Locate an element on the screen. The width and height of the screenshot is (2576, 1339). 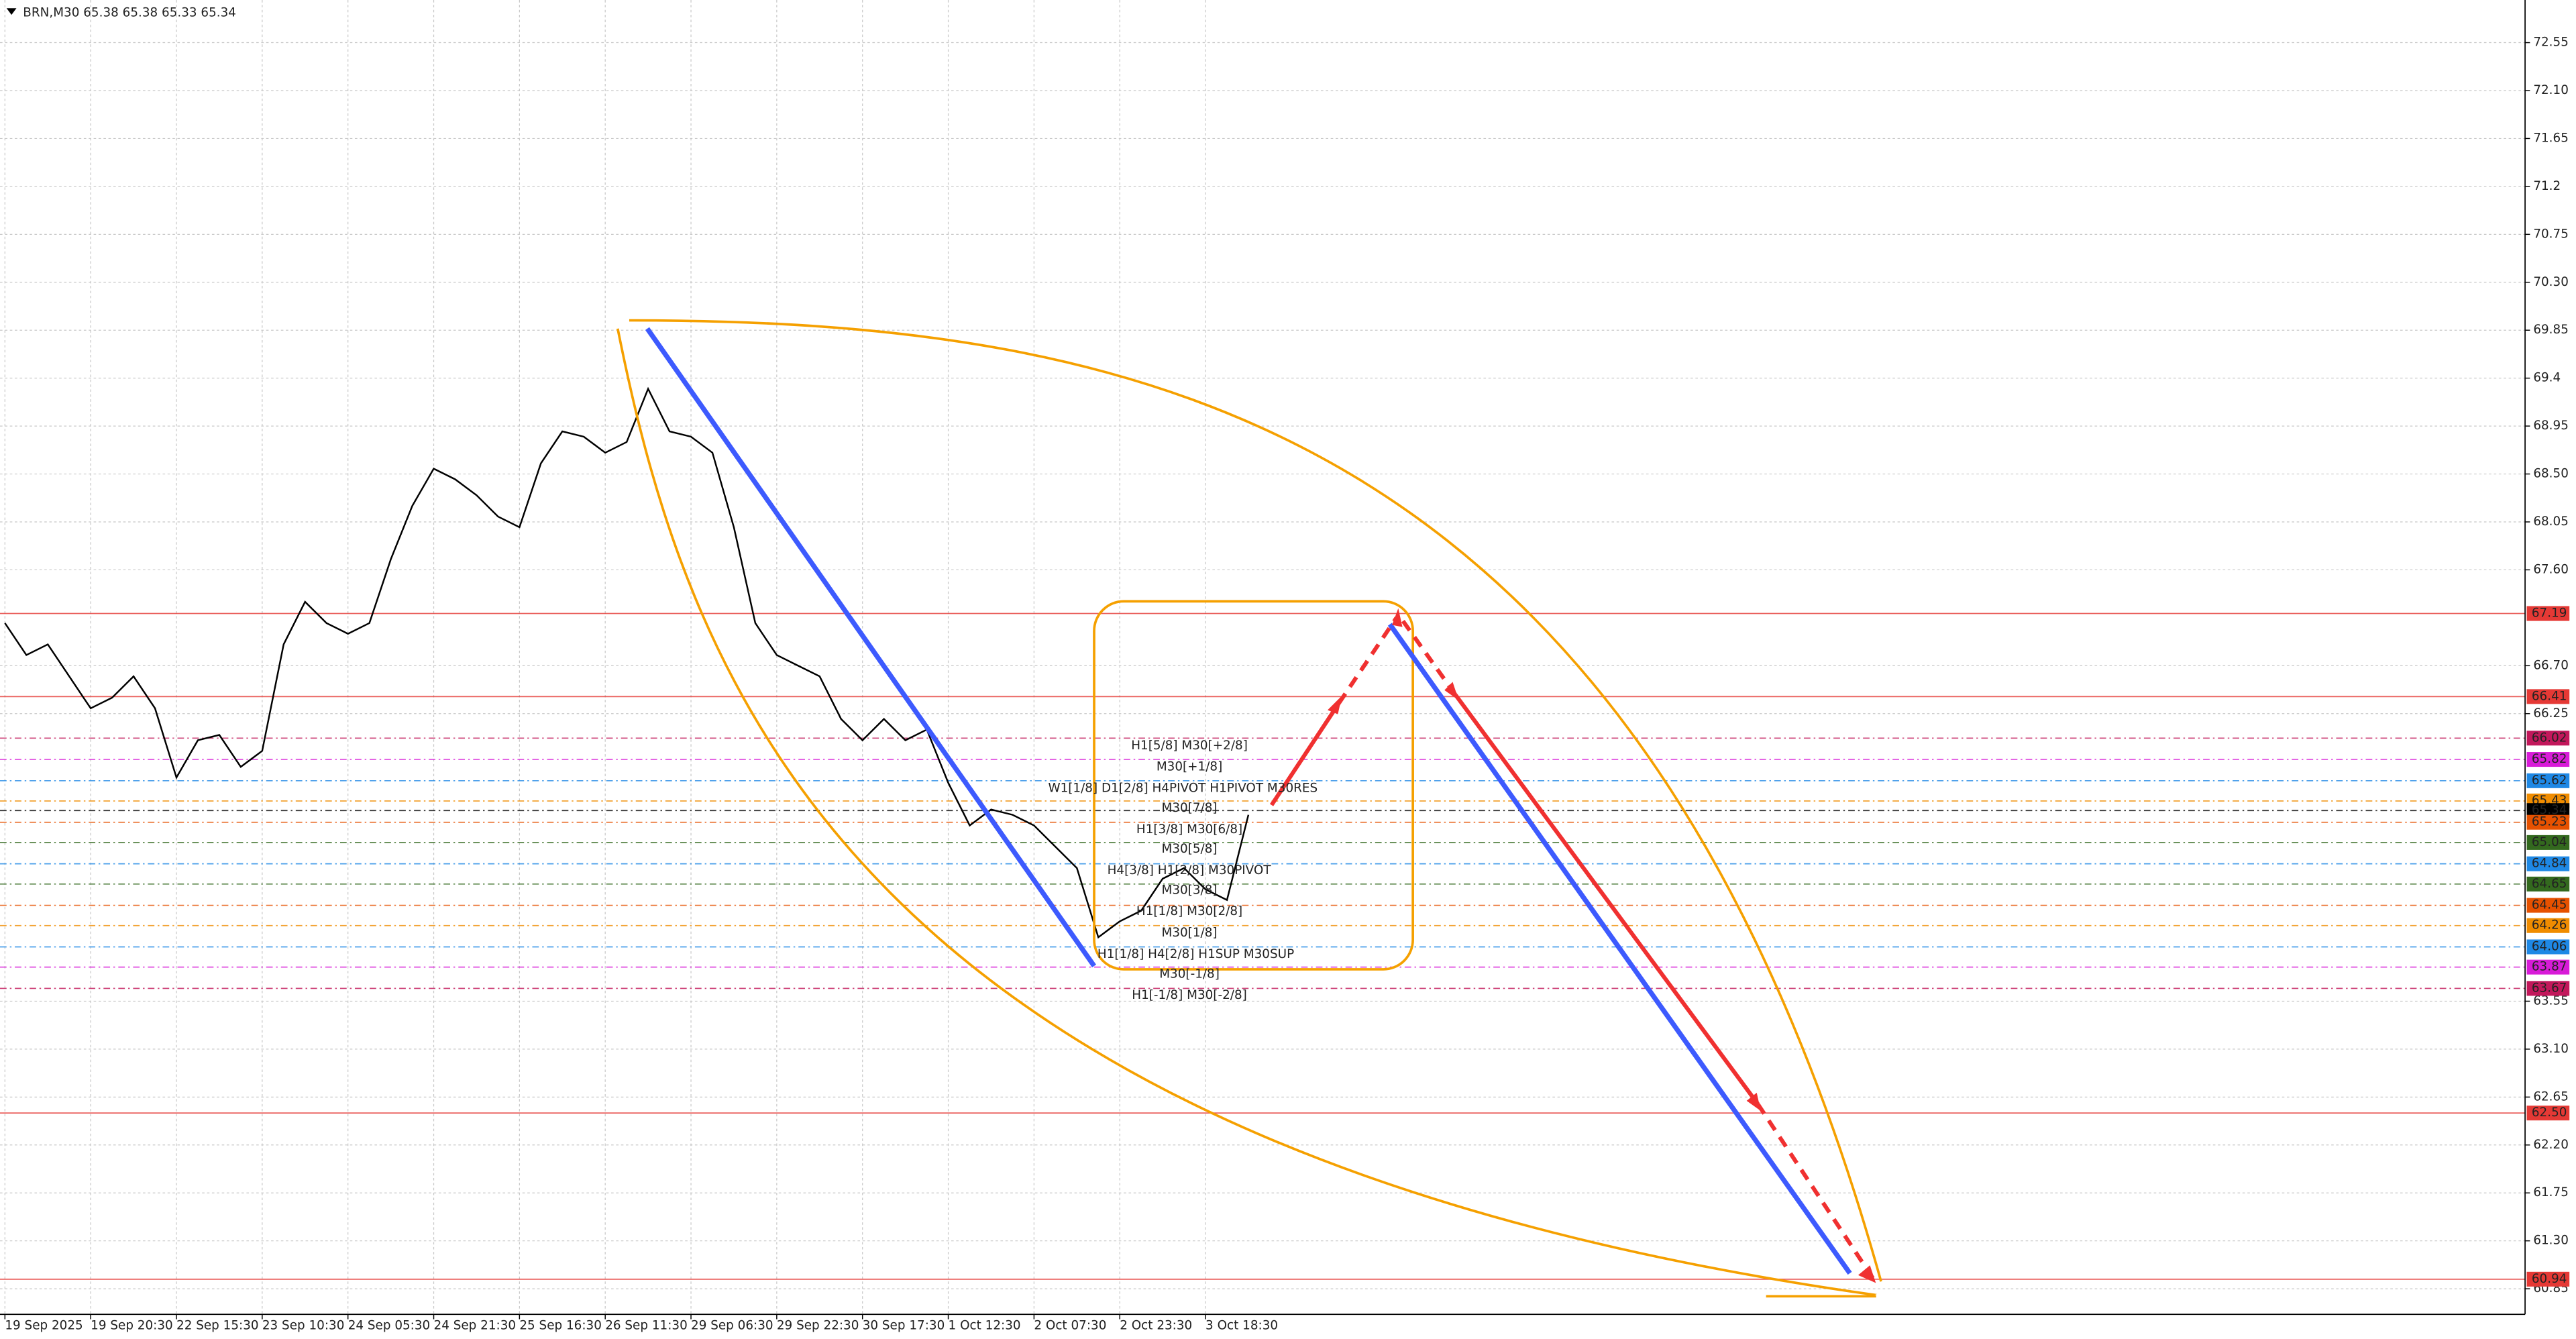
y-tick-label: 61.30 is located at coordinates (2551, 1241).